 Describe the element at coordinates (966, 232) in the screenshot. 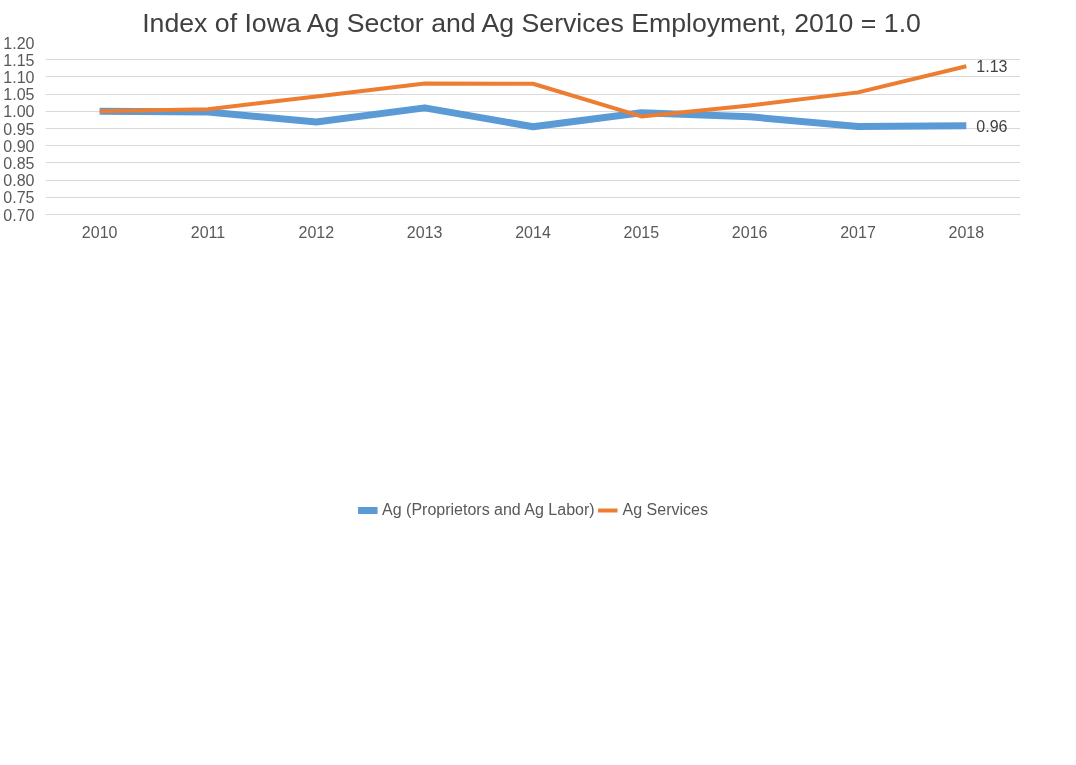

I see `x-tick-label: 2018` at that location.